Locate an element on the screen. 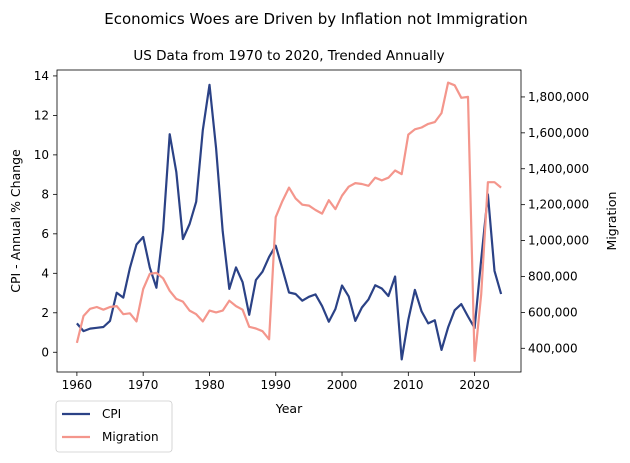  y-right-tick-label: 1,000,000 is located at coordinates (558, 241).